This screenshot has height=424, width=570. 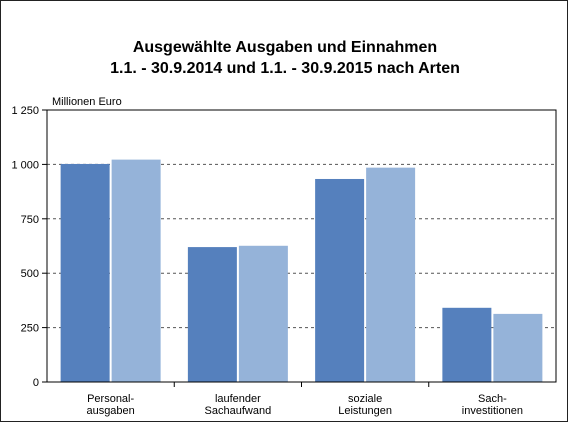 What do you see at coordinates (25, 247) in the screenshot?
I see `y-tick-labels: 0 250 500 750 1 000 1 250` at bounding box center [25, 247].